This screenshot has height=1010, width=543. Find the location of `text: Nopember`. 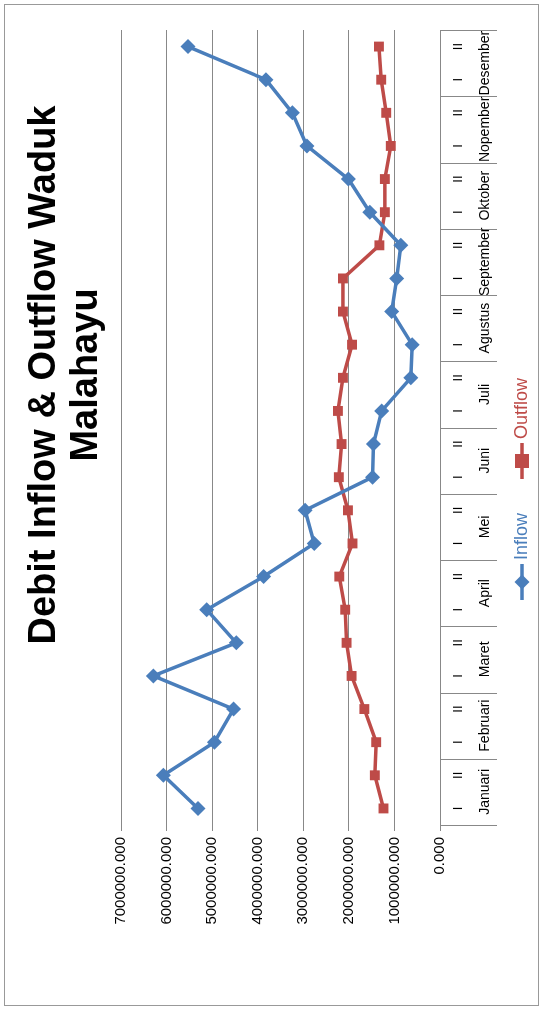

text: Nopember is located at coordinates (483, 129).